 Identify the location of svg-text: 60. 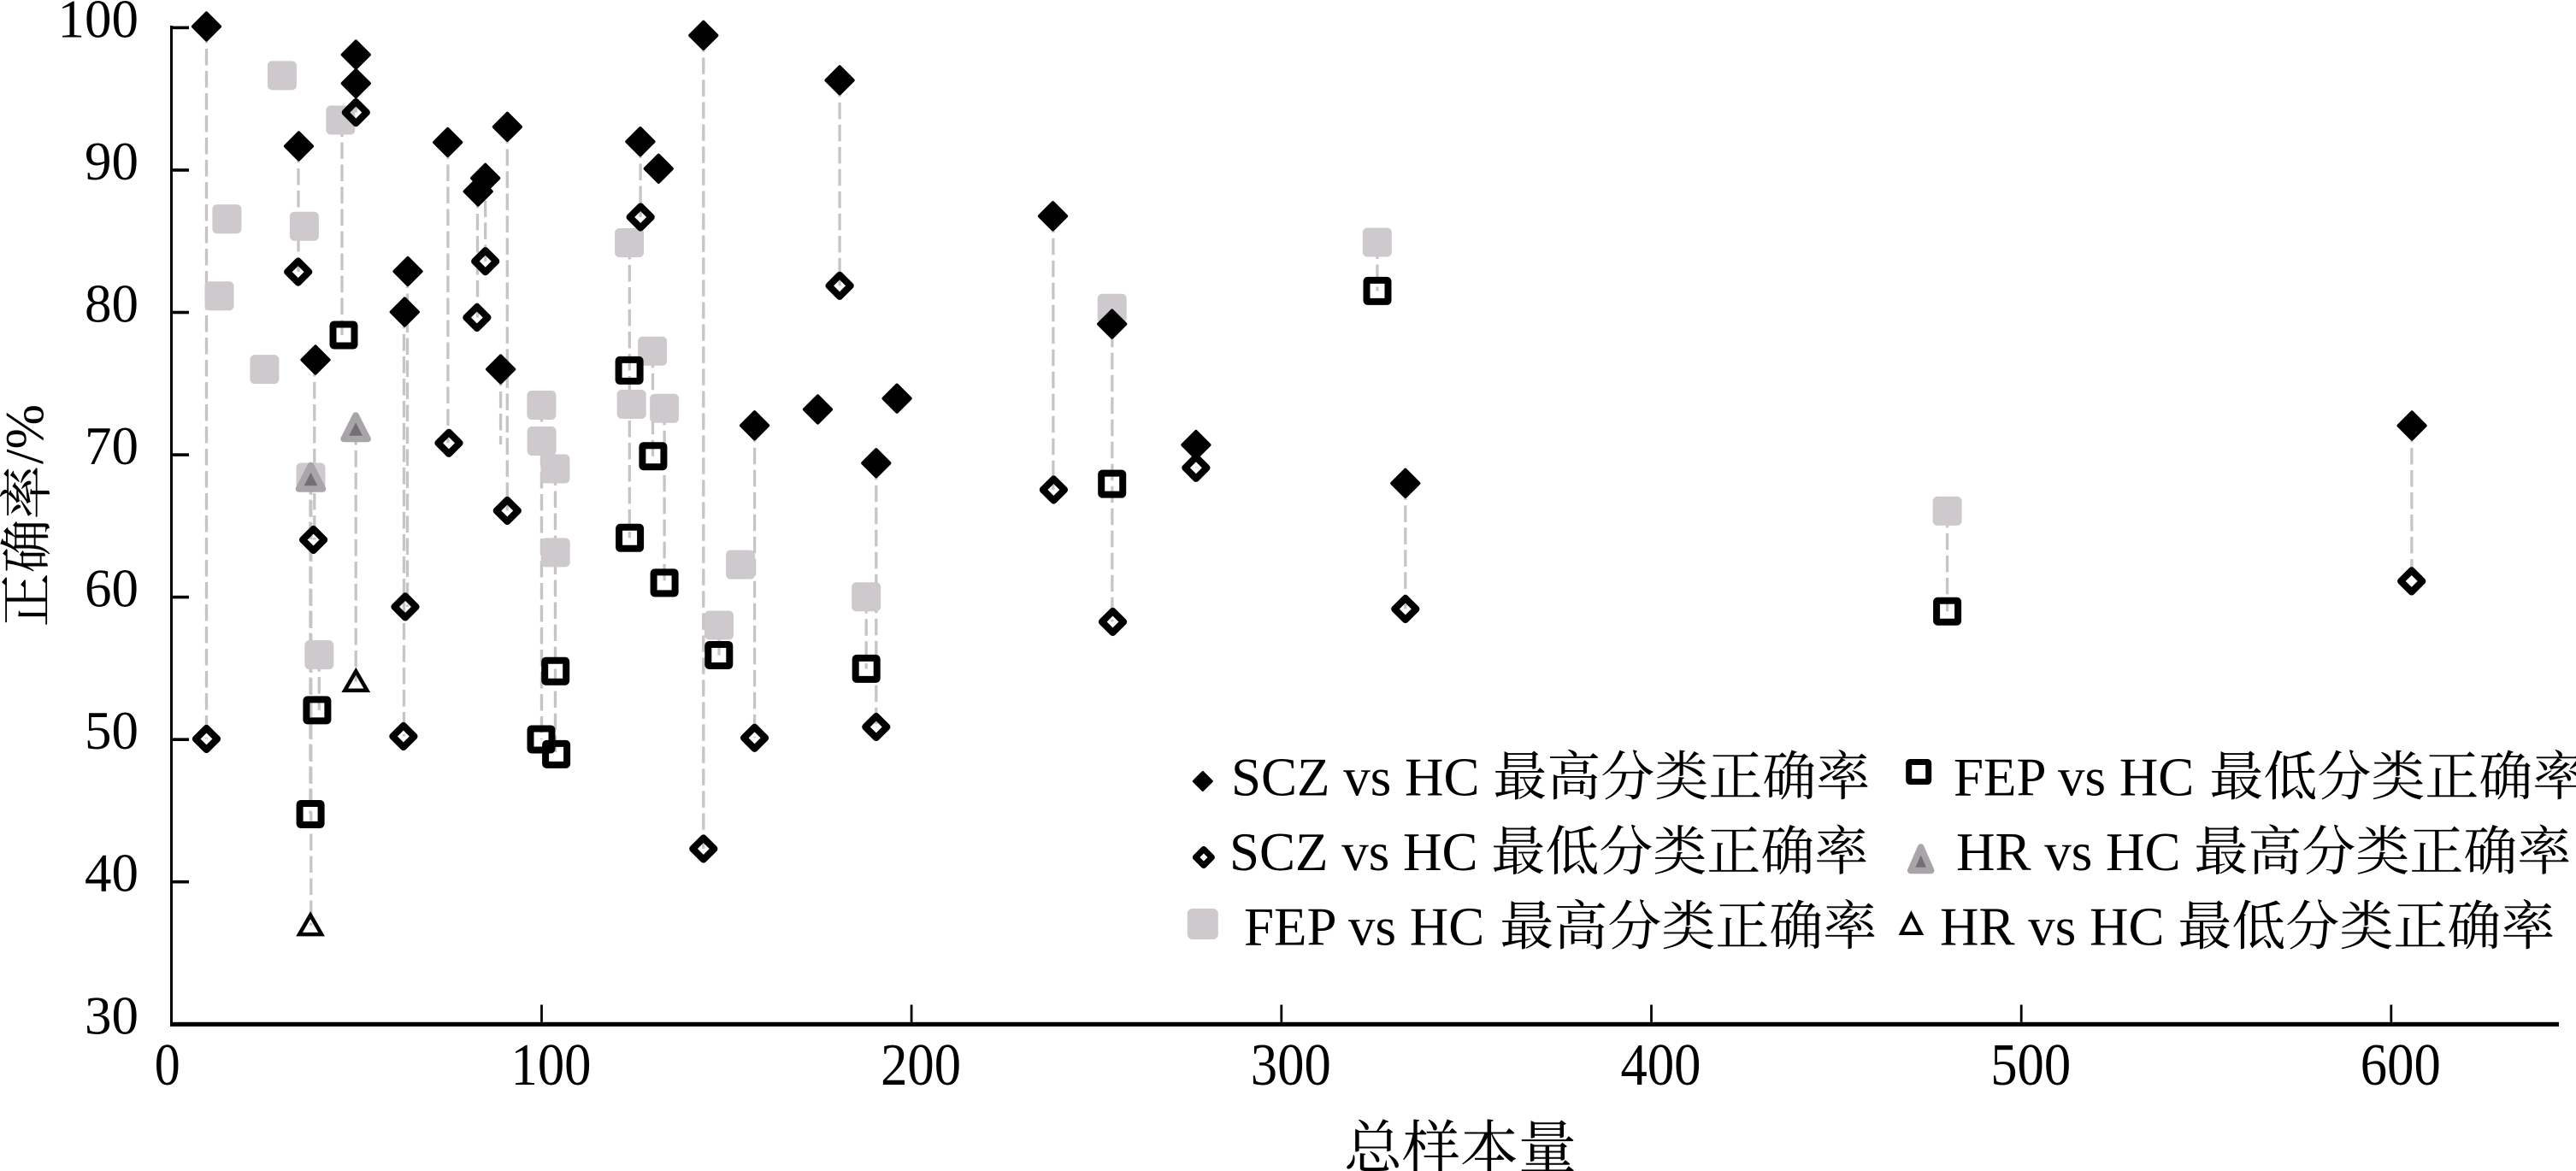
(112, 589).